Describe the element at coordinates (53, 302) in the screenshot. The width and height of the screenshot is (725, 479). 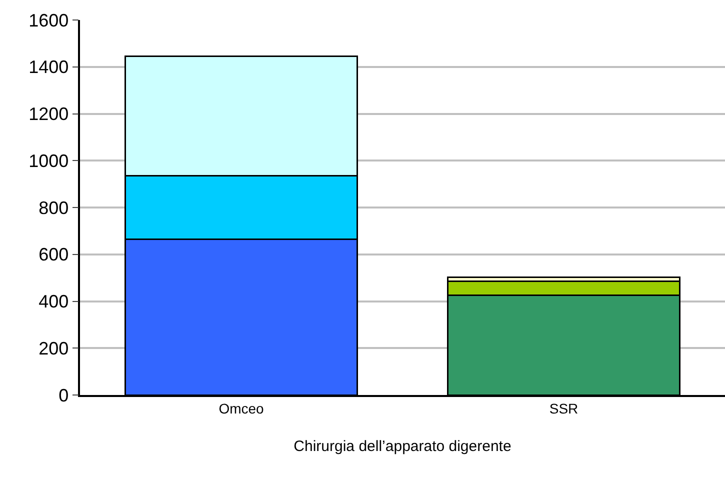
I see `y-tick-label: 400` at that location.